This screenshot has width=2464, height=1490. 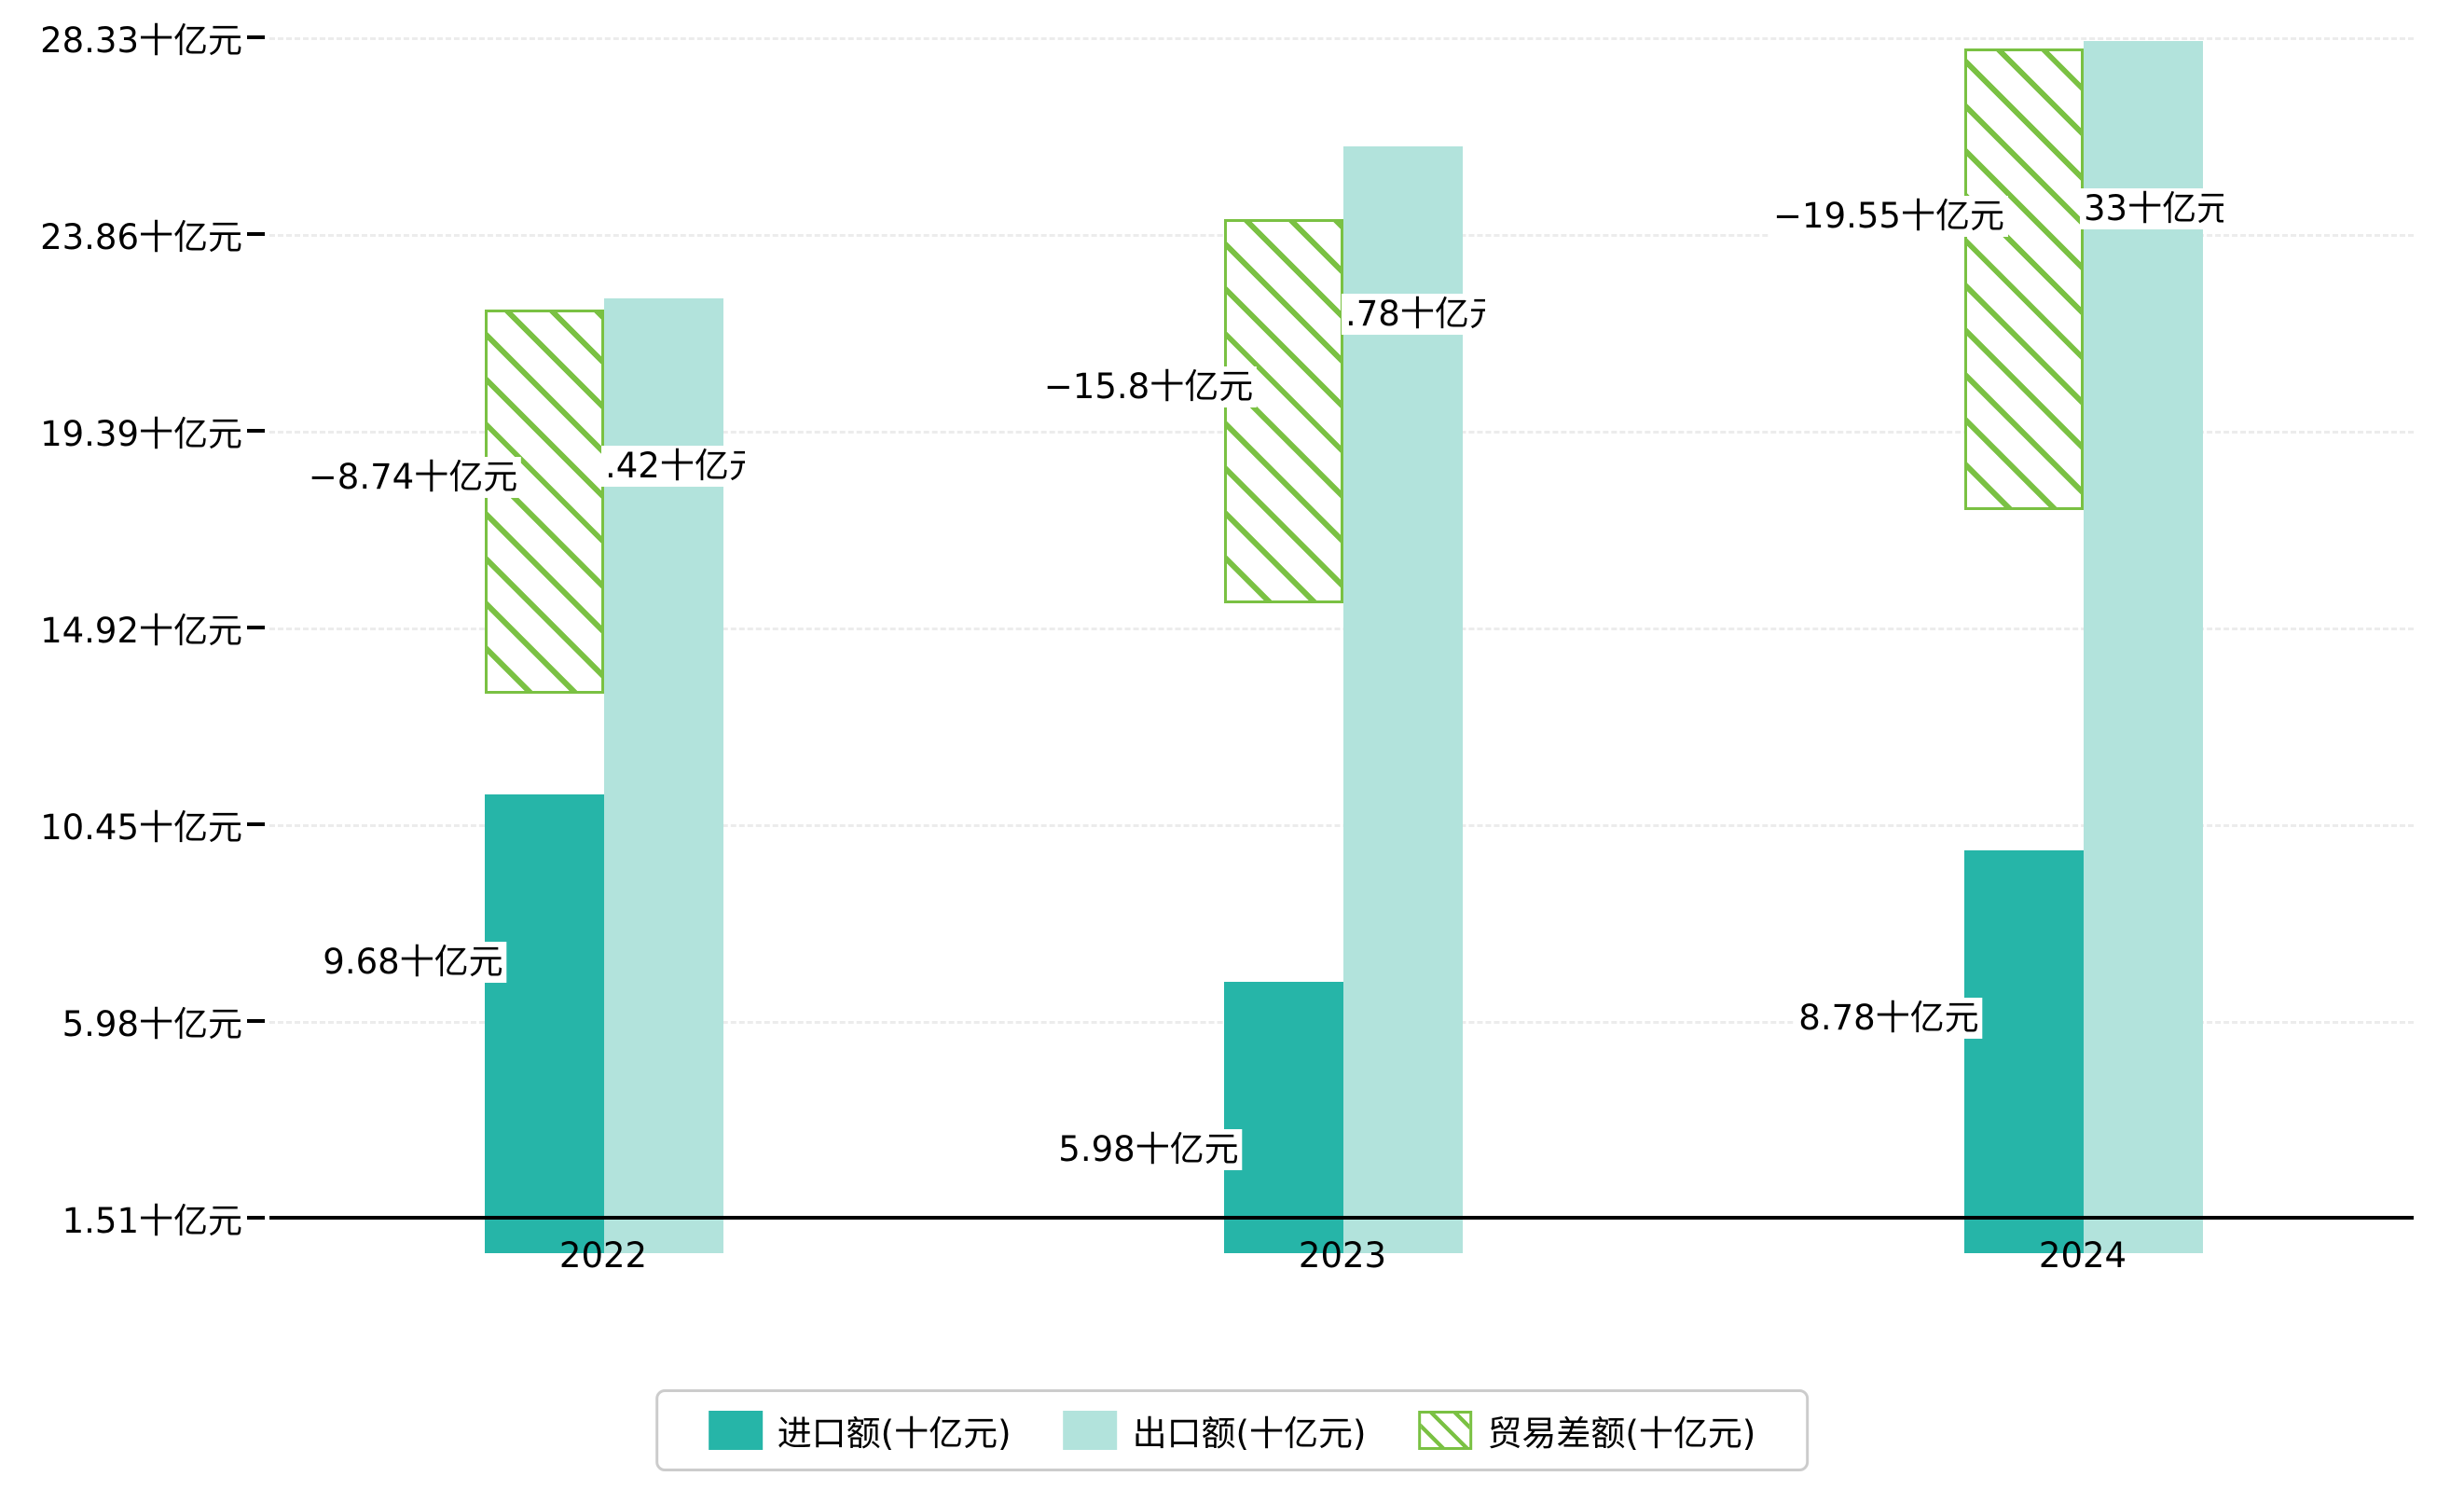 What do you see at coordinates (141, 41) in the screenshot?
I see `ytick-label-28-33: 28.33十亿元` at bounding box center [141, 41].